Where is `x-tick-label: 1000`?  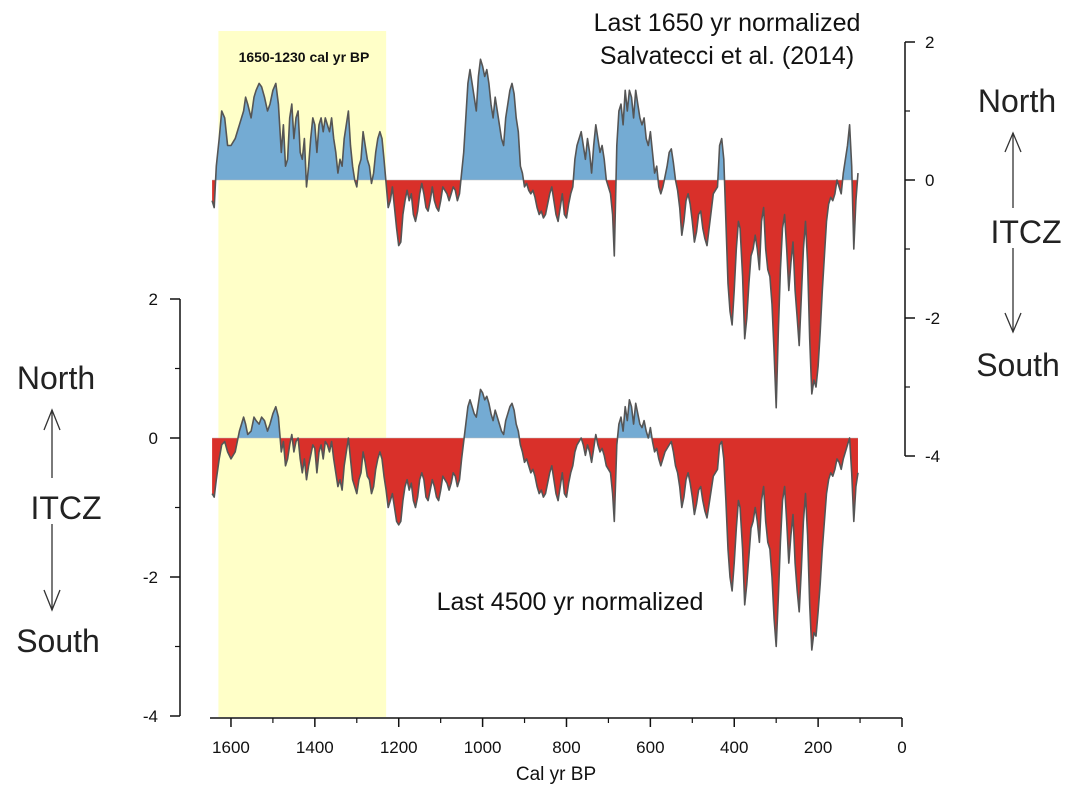 x-tick-label: 1000 is located at coordinates (483, 747).